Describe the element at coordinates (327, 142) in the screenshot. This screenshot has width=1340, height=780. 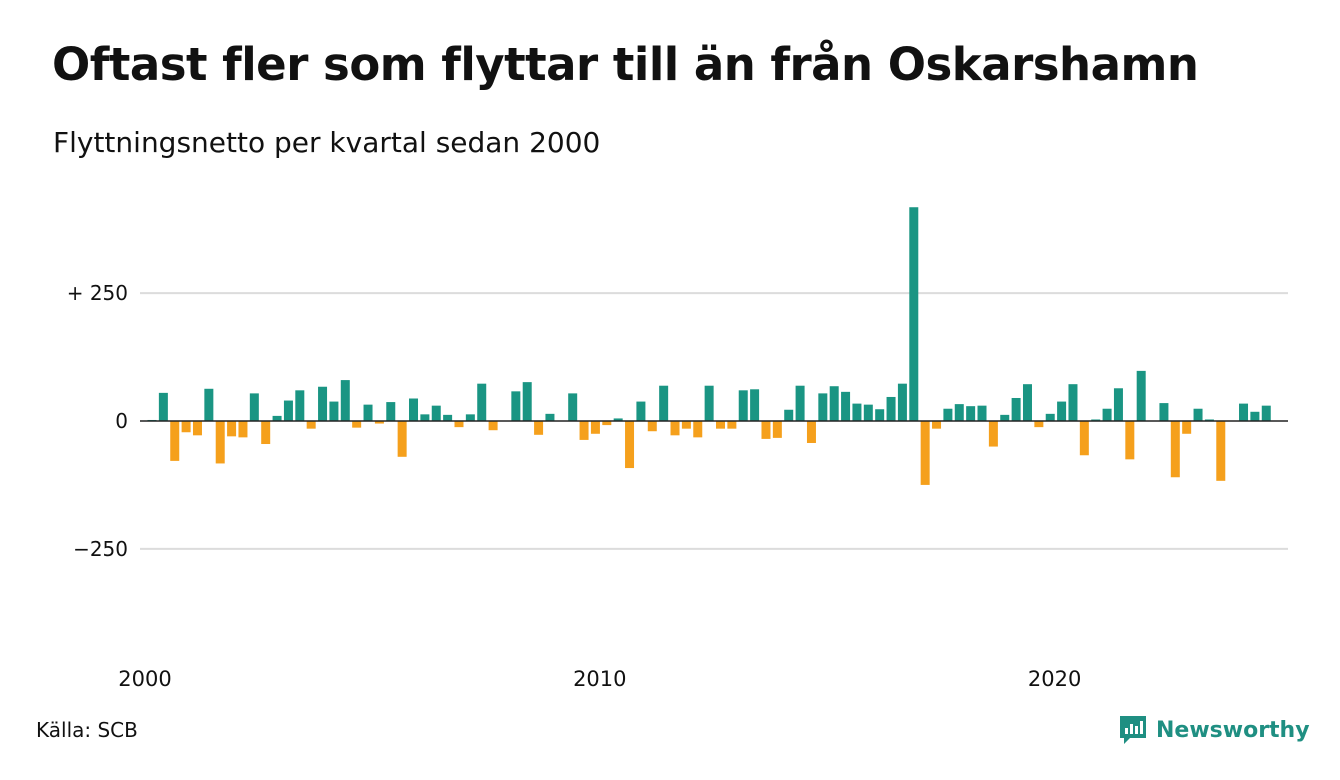
I see `chart-subtitle: Flyttningsnetto per kvartal sedan 2000` at that location.